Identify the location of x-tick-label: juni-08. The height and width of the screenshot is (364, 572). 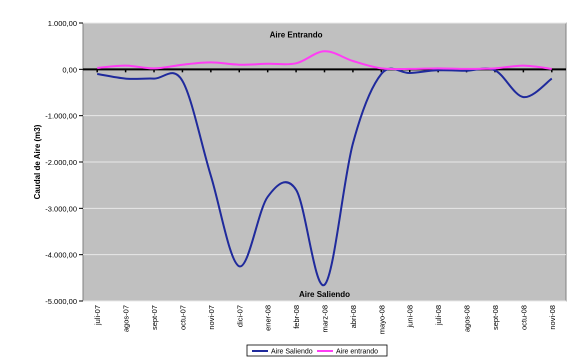
(410, 317).